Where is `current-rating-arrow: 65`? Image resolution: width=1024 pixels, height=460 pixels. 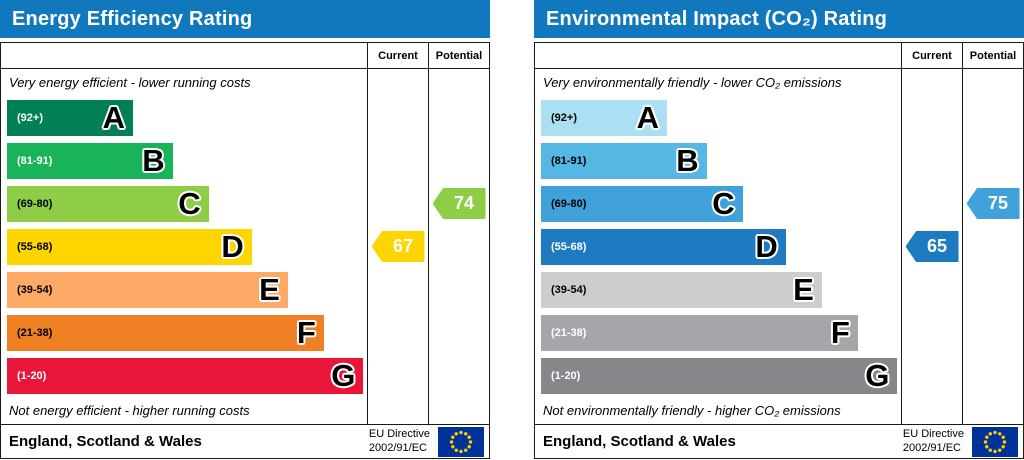
current-rating-arrow: 65 is located at coordinates (932, 246).